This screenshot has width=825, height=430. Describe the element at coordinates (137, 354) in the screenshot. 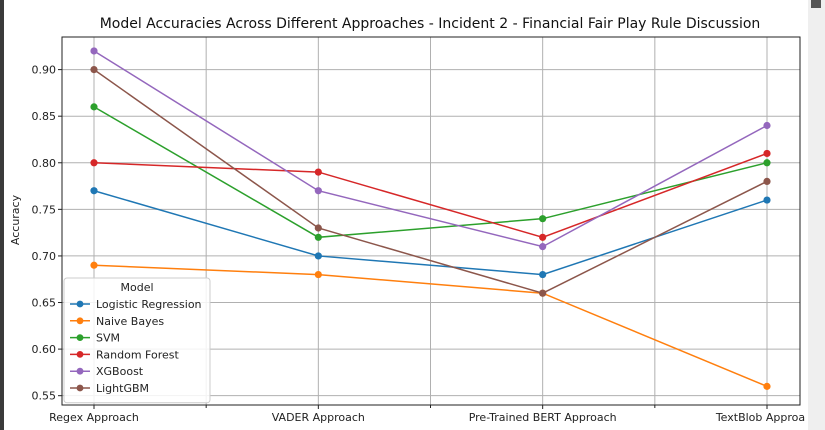

I see `legend-entry: Random Forest` at that location.